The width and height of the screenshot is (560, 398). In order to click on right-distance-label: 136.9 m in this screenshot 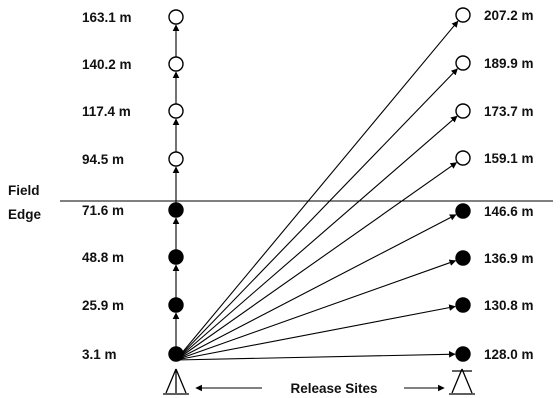, I will do `click(509, 258)`.